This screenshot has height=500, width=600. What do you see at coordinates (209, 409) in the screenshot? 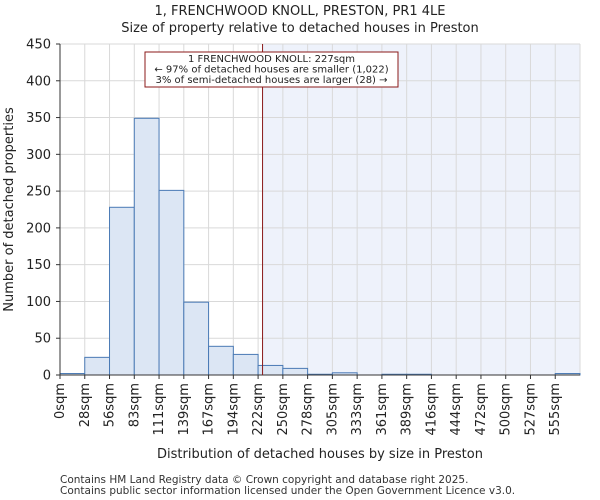
I see `x-tick-label: 167sqm` at bounding box center [209, 409].